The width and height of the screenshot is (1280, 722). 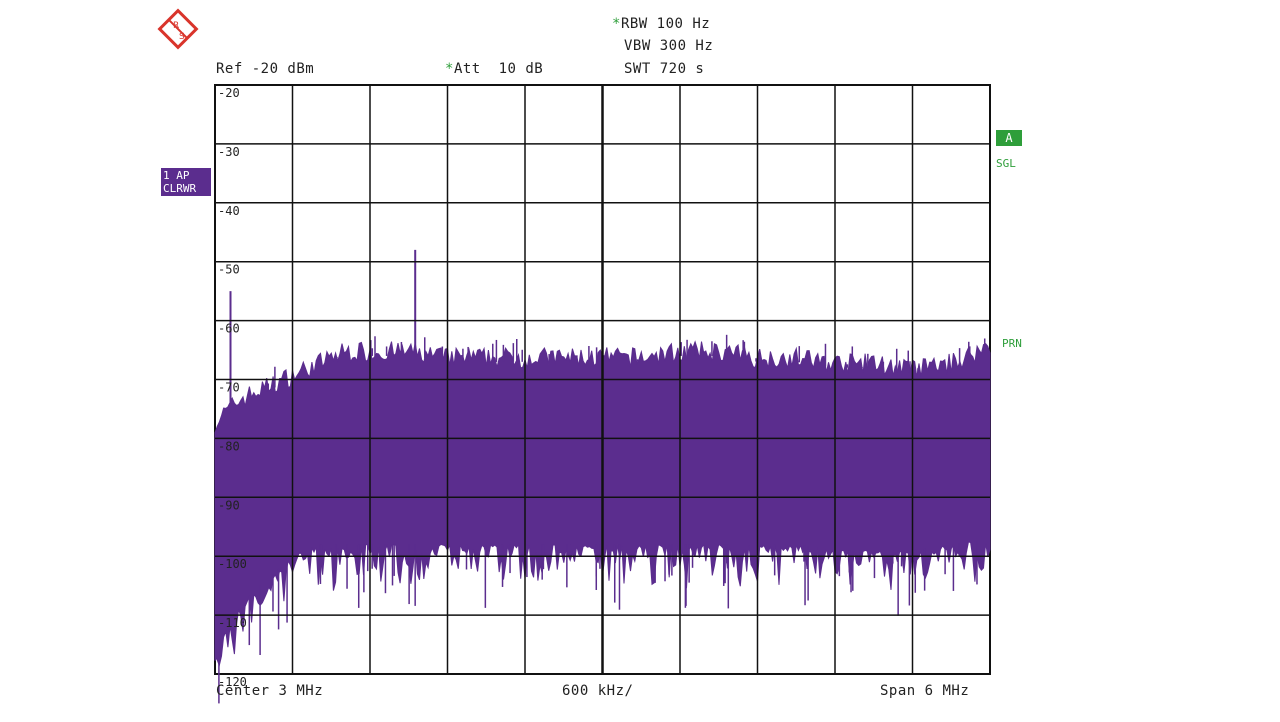 I want to click on sweep-time-readout: SWT 720 s, so click(x=664, y=69).